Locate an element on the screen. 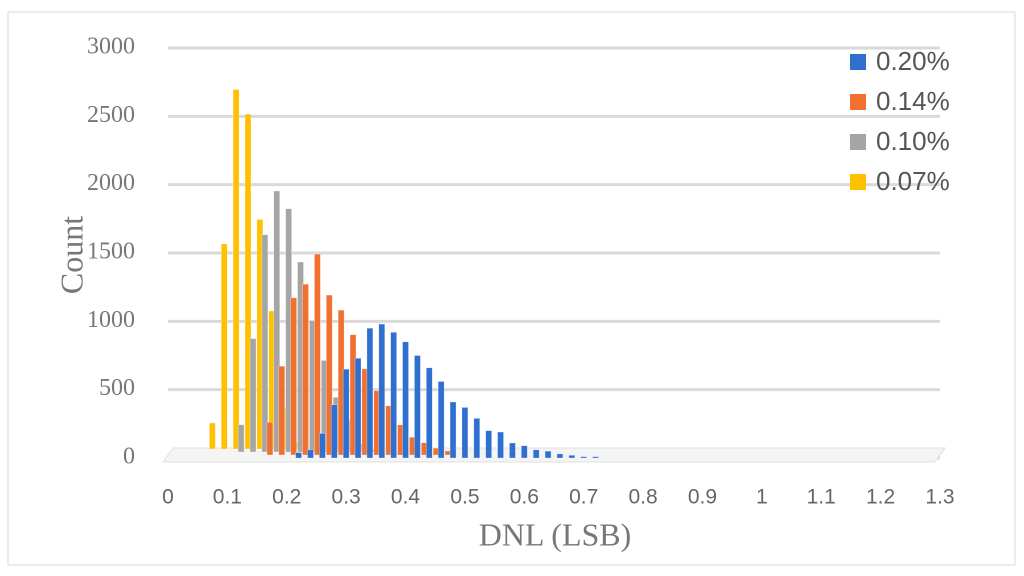 The height and width of the screenshot is (576, 1024). y-tick-label: 1500 is located at coordinates (111, 252).